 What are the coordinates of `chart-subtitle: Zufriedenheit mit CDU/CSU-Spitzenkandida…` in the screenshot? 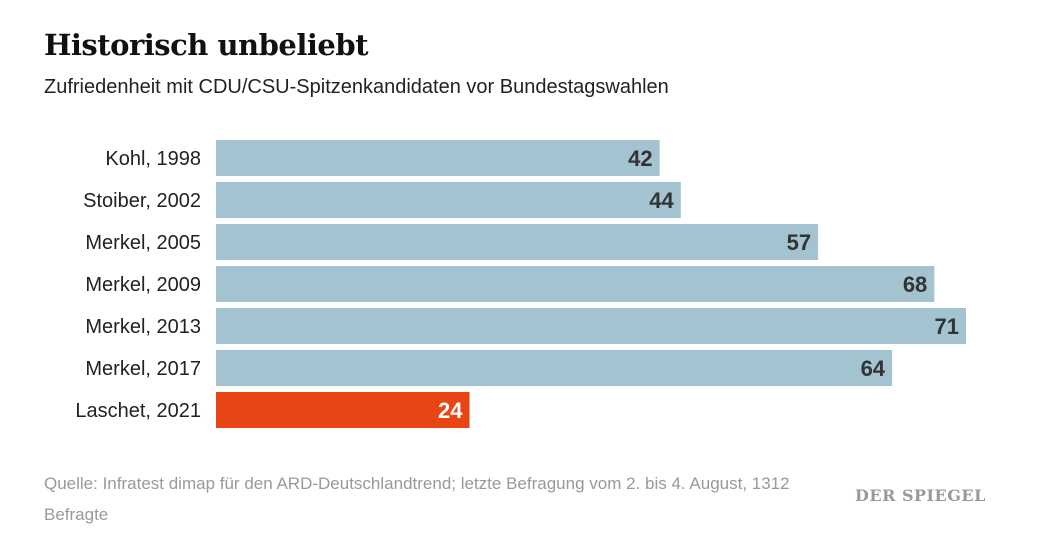 It's located at (356, 87).